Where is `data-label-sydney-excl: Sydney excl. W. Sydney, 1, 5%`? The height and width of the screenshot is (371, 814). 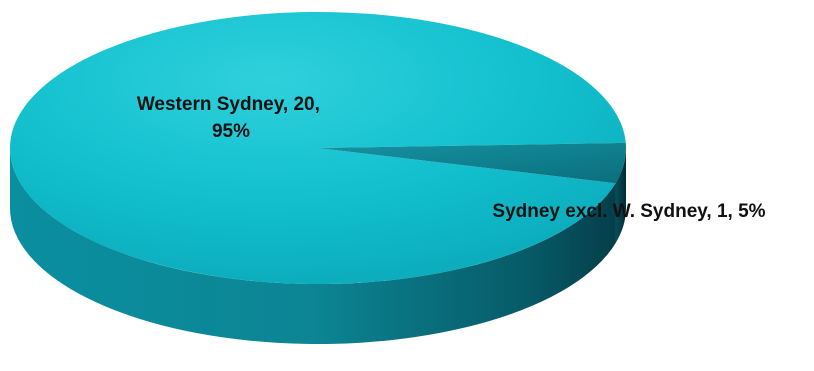
data-label-sydney-excl: Sydney excl. W. Sydney, 1, 5% is located at coordinates (628, 211).